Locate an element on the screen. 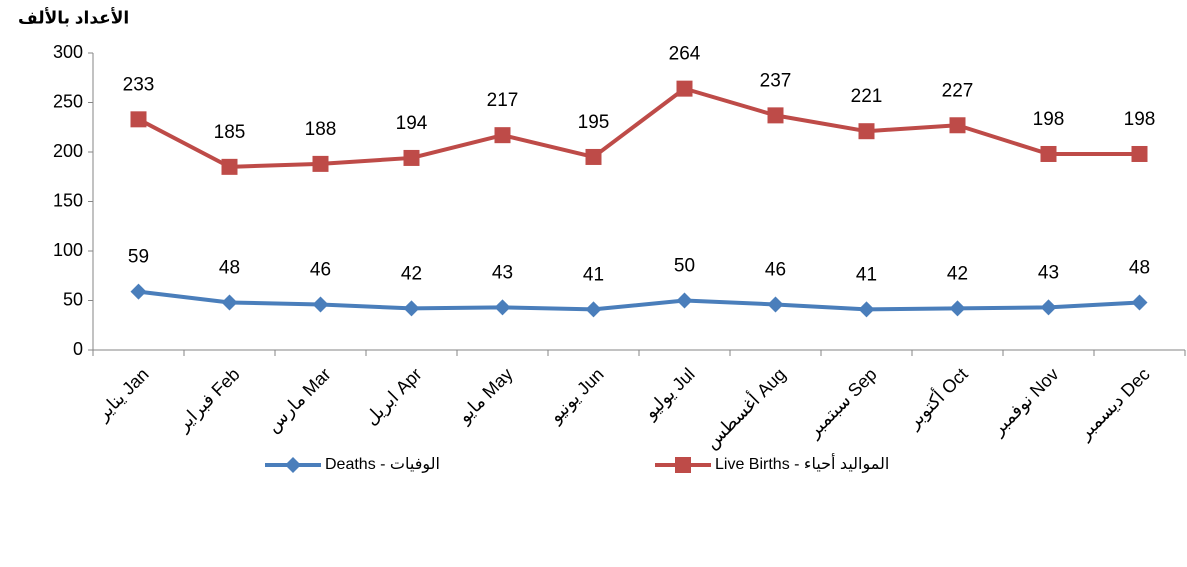  x-tick-label: ديسمبر Dec is located at coordinates (1114, 404).